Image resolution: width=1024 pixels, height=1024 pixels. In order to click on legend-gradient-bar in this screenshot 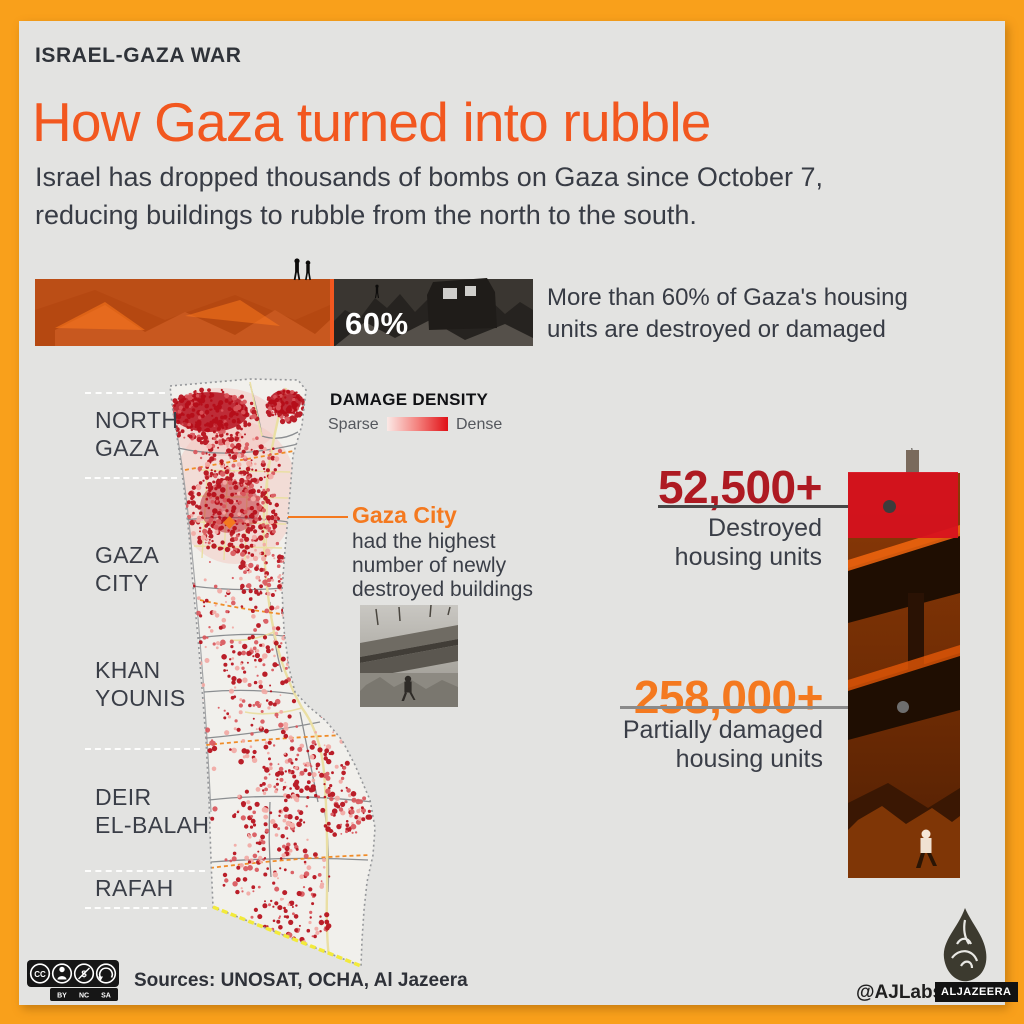, I will do `click(417, 424)`.